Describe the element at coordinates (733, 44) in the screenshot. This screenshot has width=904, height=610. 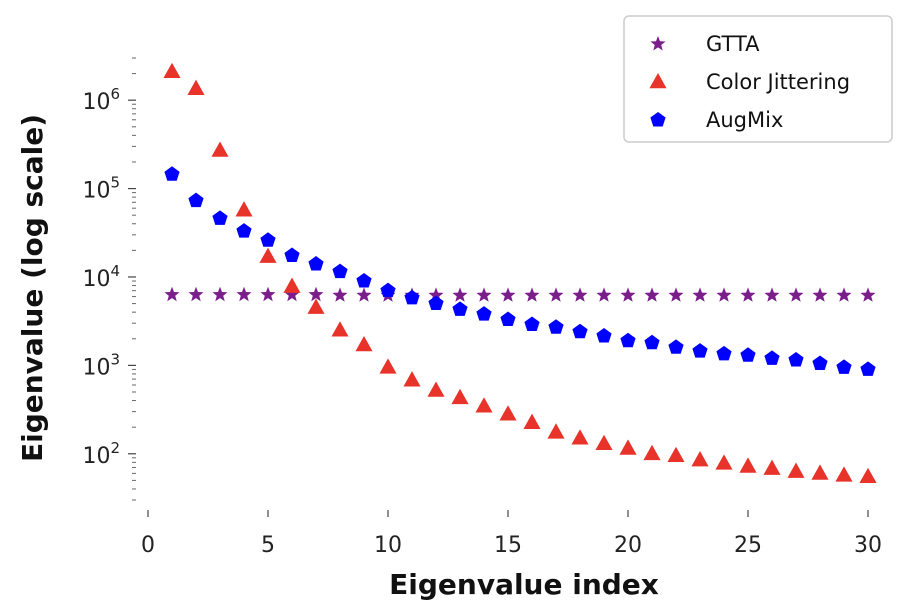
I see `legend-label-gtta: GTTA` at that location.